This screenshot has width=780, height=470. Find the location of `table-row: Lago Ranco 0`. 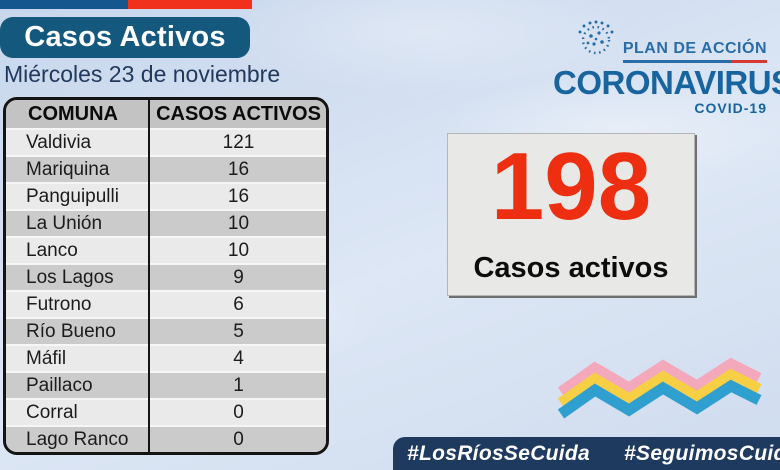

table-row: Lago Ranco 0 is located at coordinates (166, 439).